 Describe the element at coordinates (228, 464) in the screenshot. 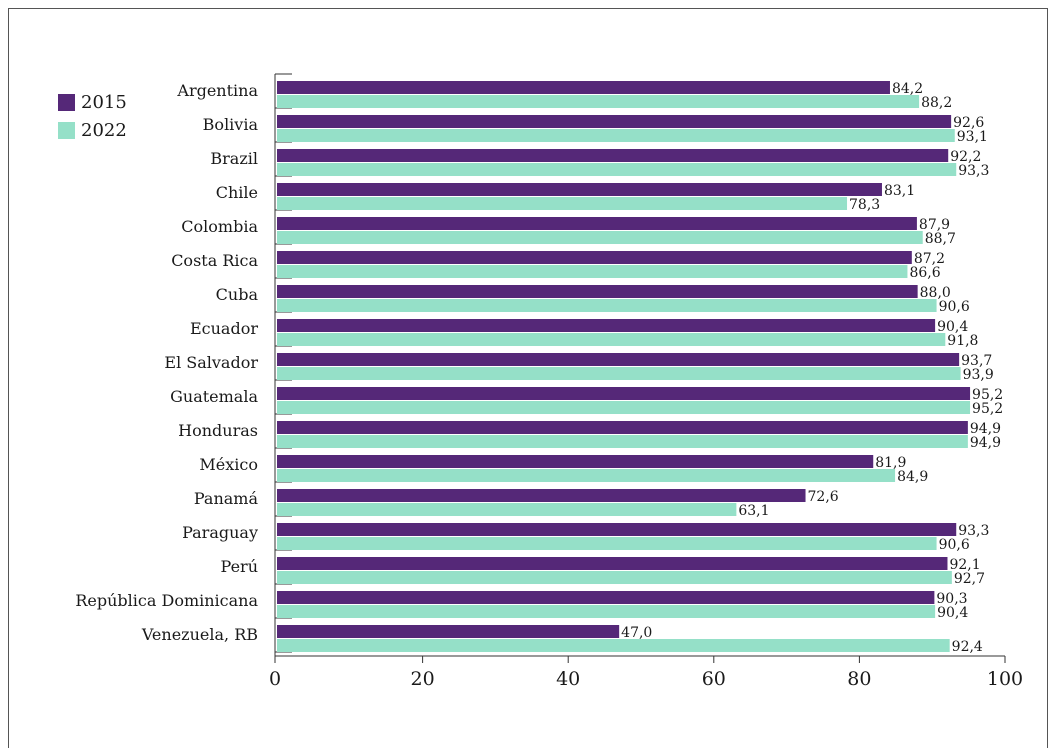

I see `category-label: México` at that location.